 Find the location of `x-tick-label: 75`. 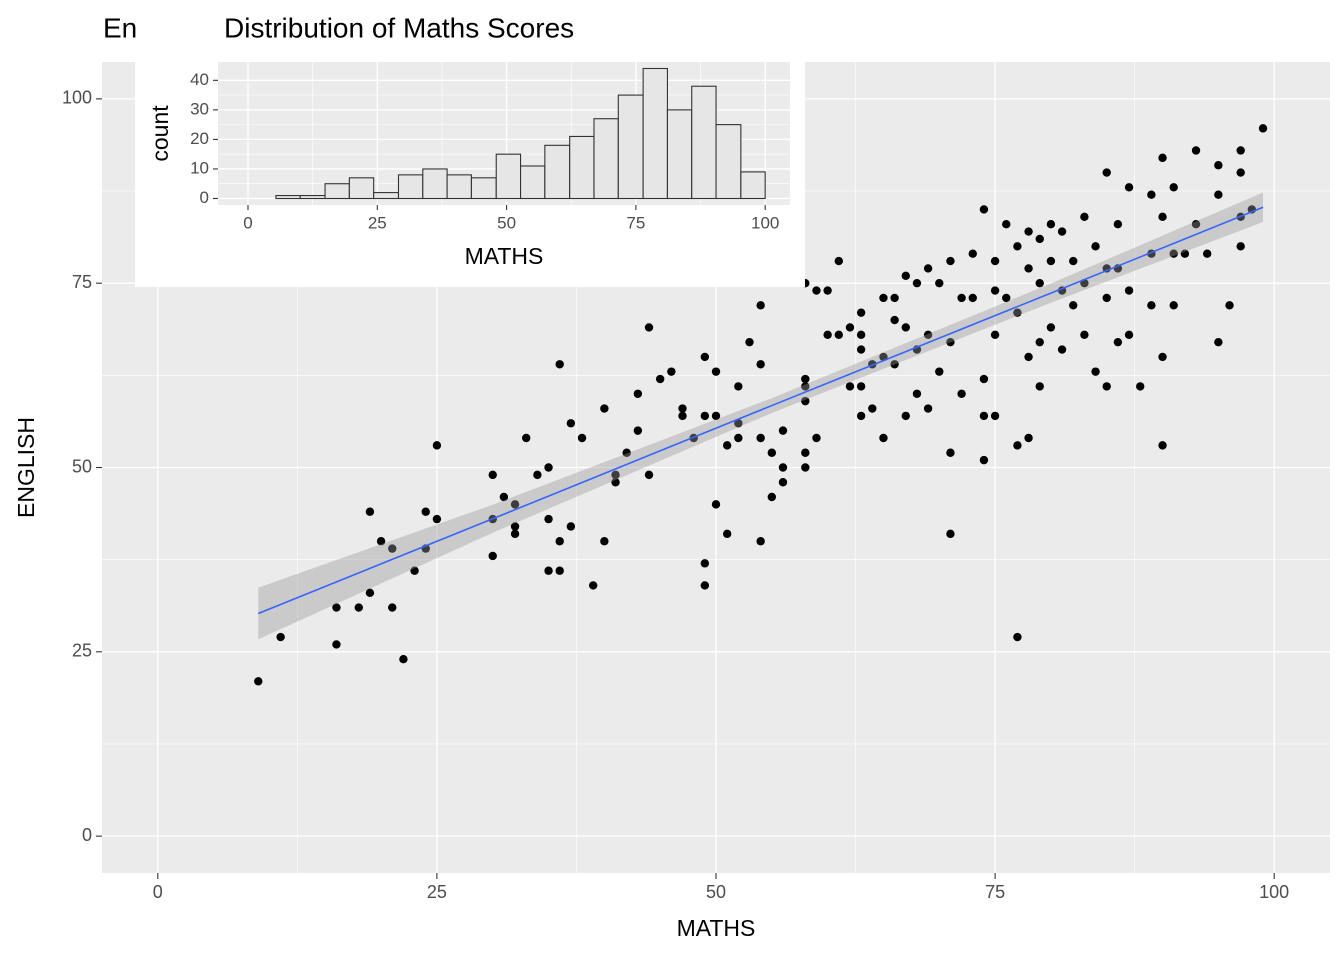

x-tick-label: 75 is located at coordinates (635, 222).